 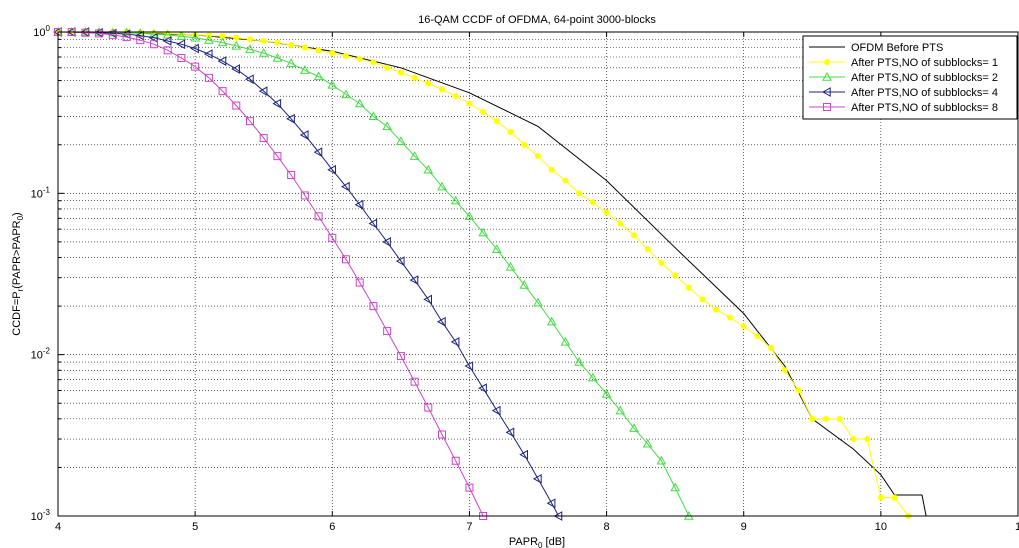 I want to click on legend-entry: After PTS,NO of subblocks= 1, so click(x=903, y=63).